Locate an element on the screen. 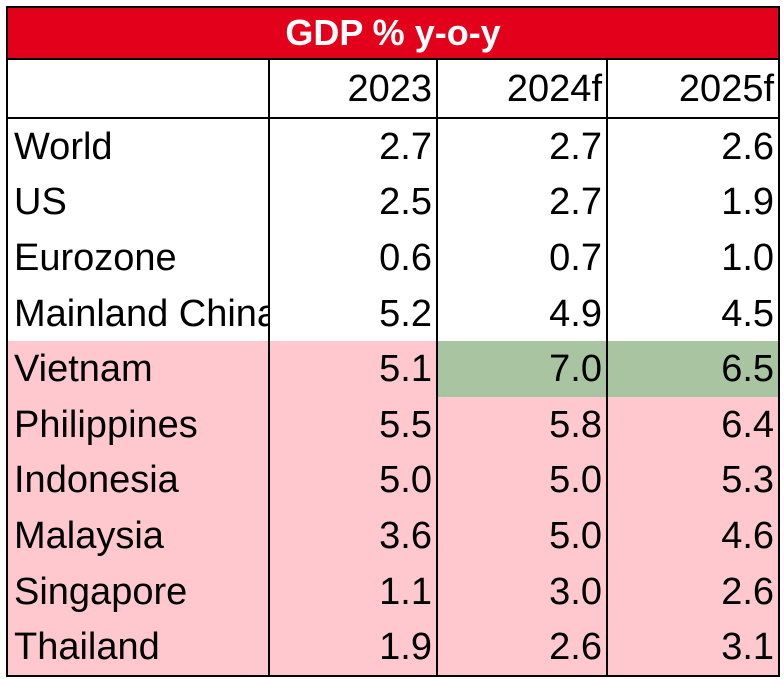  value-cell-2023: 5.5 is located at coordinates (353, 424).